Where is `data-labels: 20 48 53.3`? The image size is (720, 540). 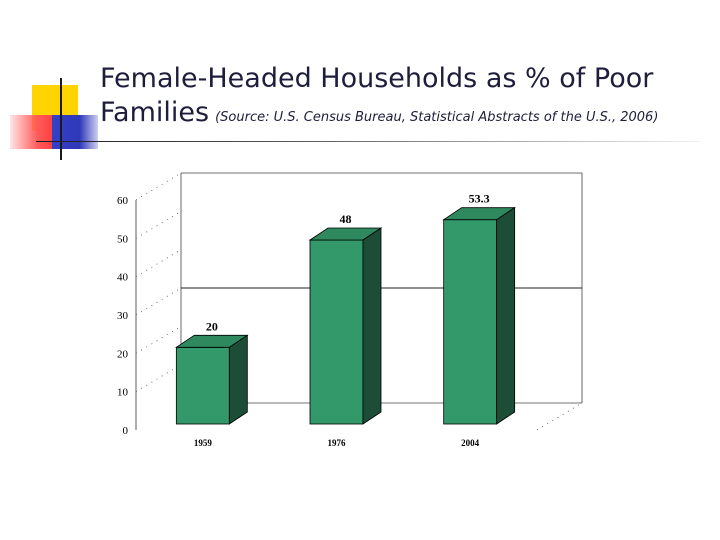 data-labels: 20 48 53.3 is located at coordinates (348, 263).